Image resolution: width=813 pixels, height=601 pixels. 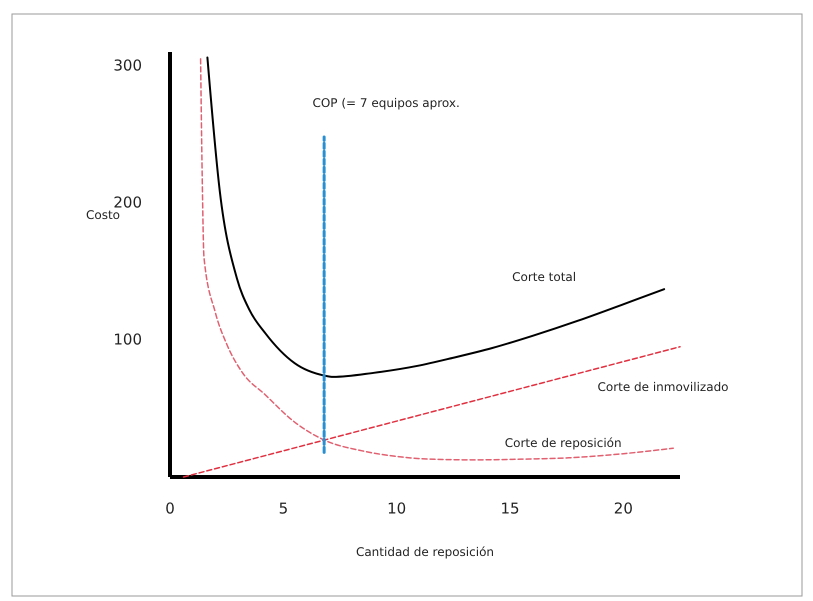 What do you see at coordinates (283, 509) in the screenshot?
I see `x-tick-label: 5` at bounding box center [283, 509].